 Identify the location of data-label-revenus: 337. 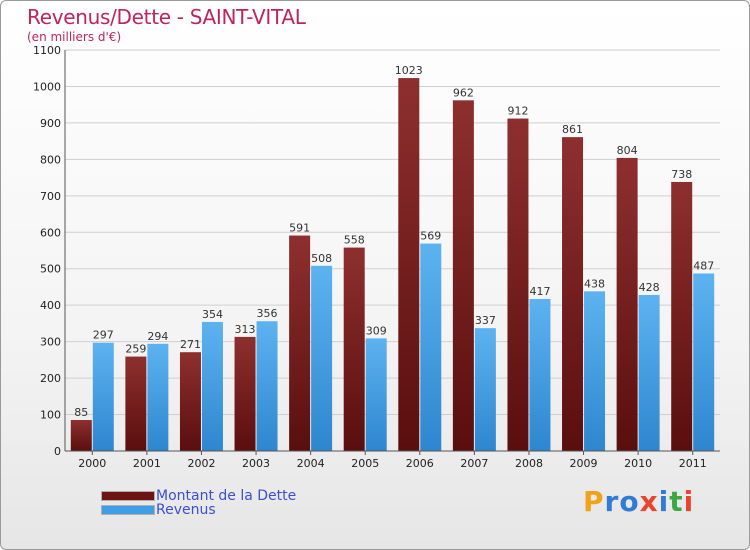
(485, 320).